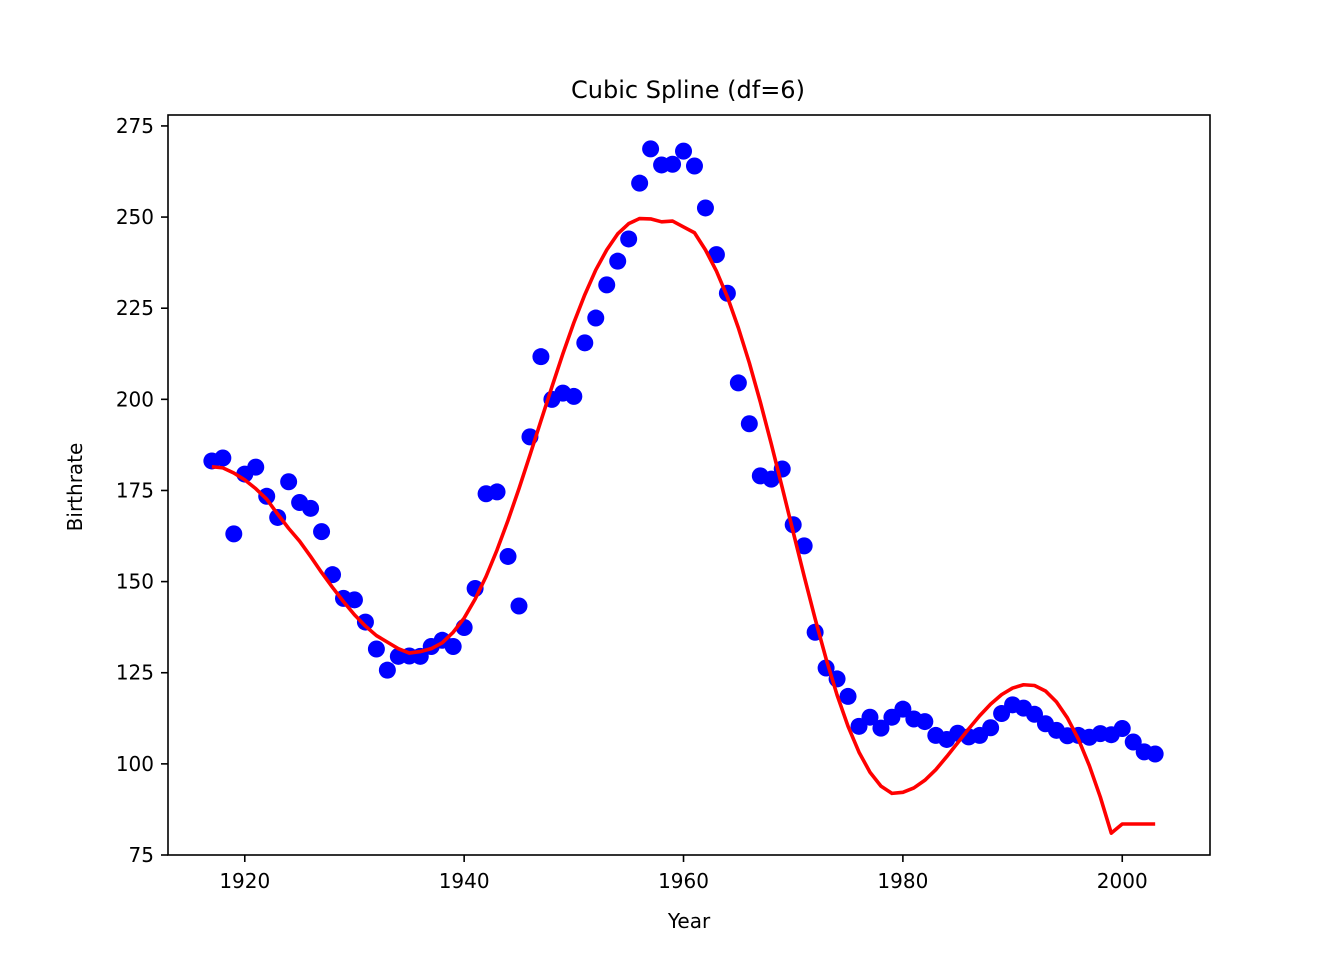 Image resolution: width=1344 pixels, height=960 pixels. What do you see at coordinates (689, 921) in the screenshot?
I see `x-axis-label: Year` at bounding box center [689, 921].